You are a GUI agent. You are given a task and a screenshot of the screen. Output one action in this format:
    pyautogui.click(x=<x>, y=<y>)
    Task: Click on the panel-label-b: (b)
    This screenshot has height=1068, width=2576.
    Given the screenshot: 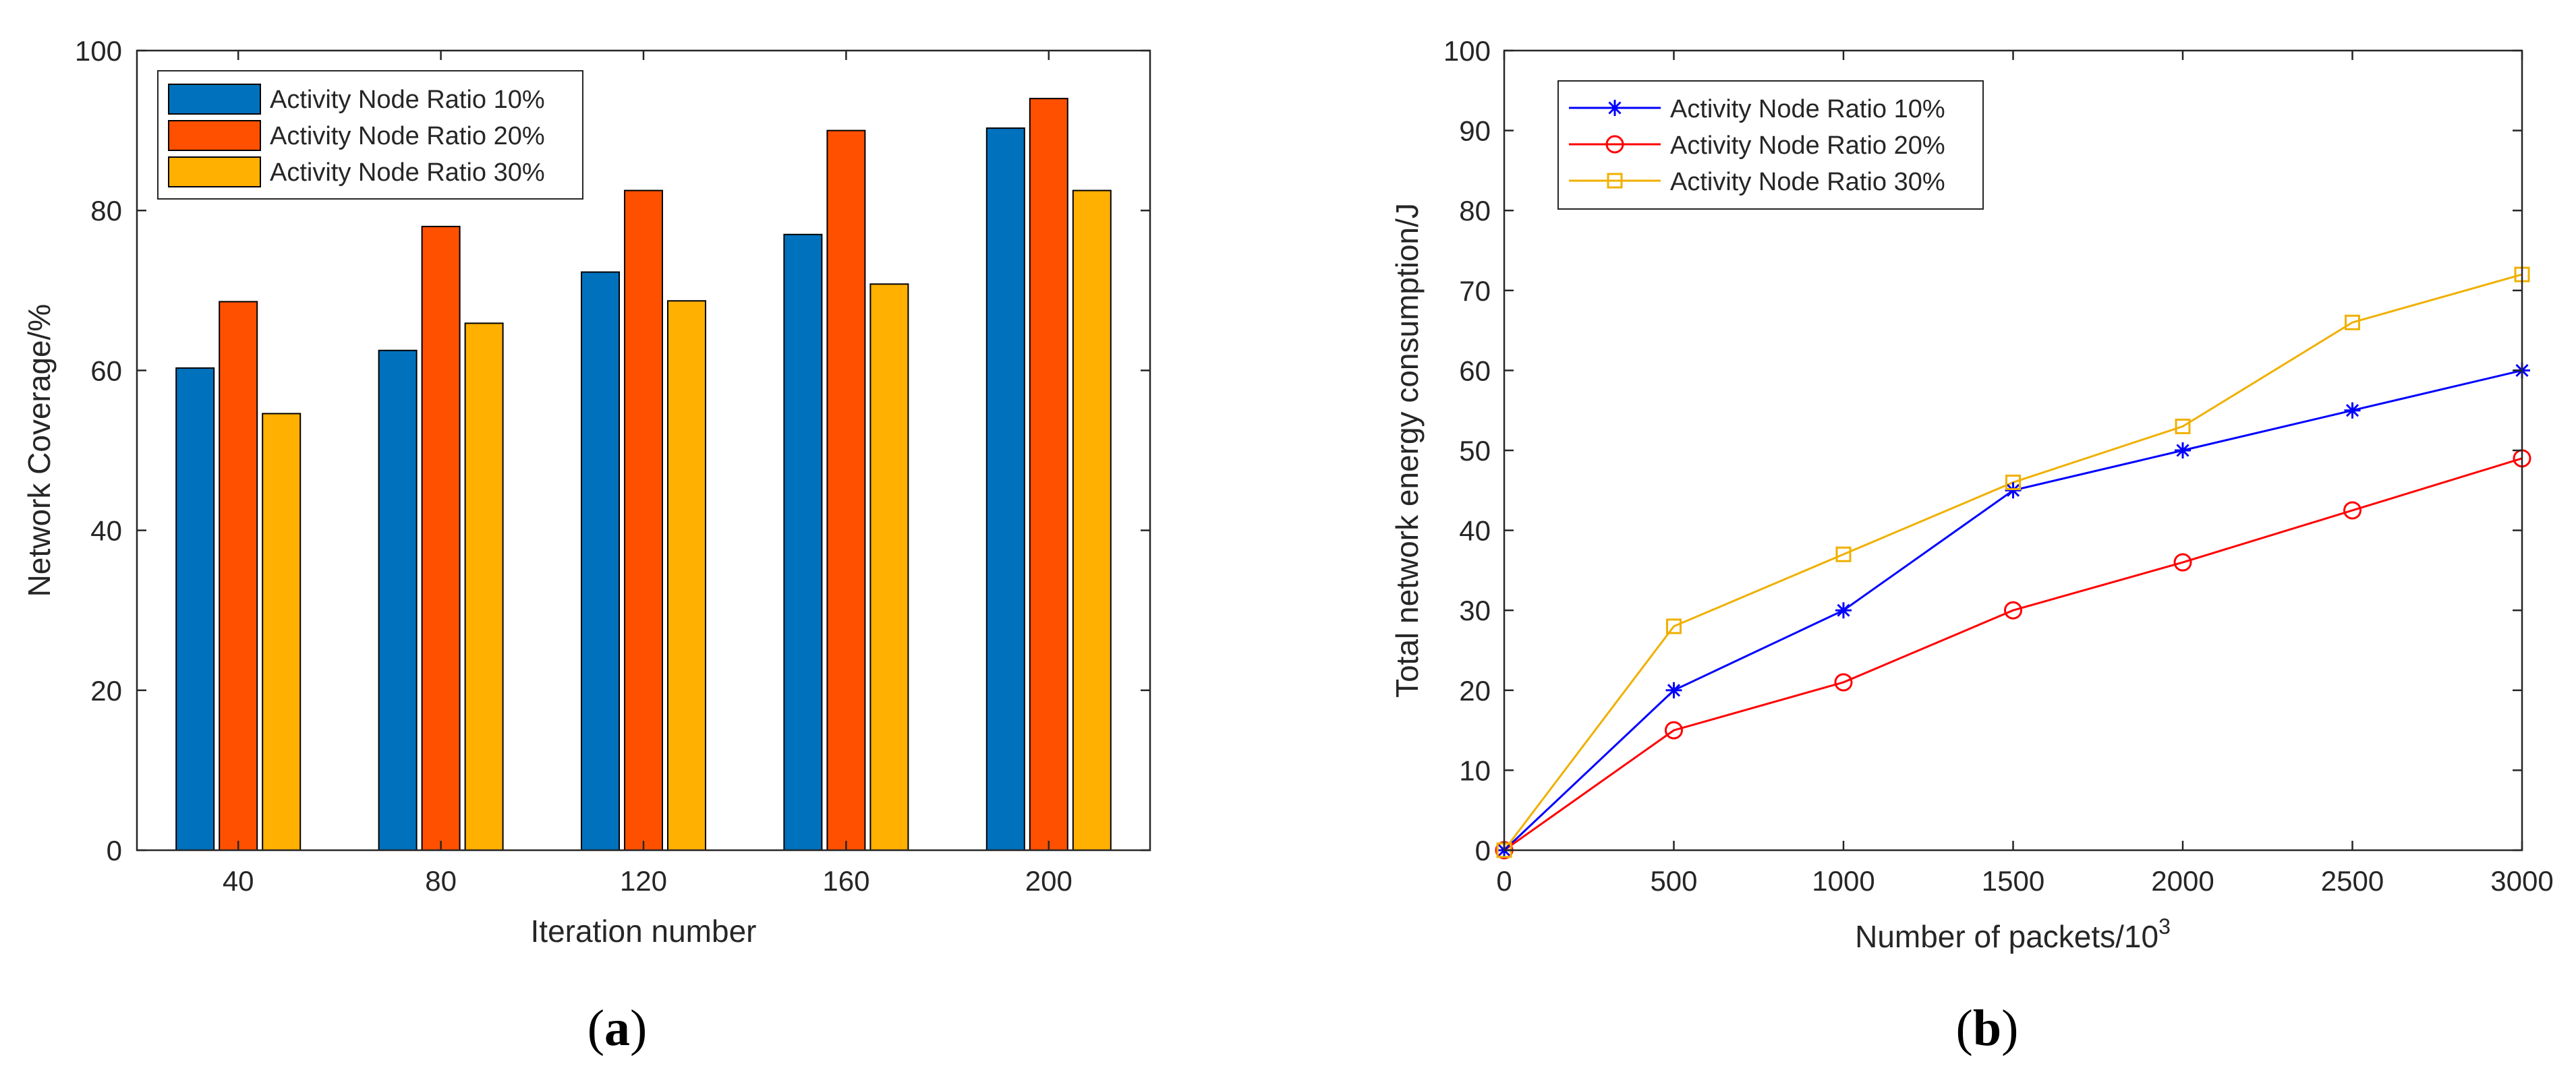 What is the action you would take?
    pyautogui.click(x=1987, y=1028)
    